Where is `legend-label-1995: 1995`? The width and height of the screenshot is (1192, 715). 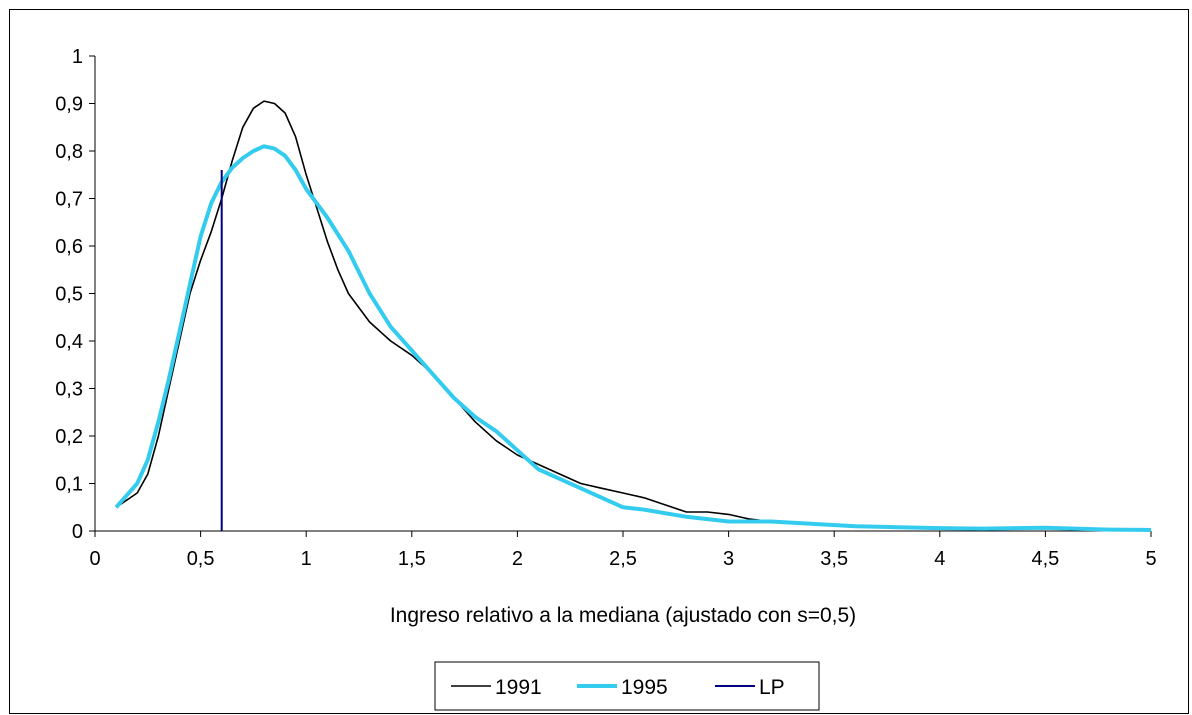
legend-label-1995: 1995 is located at coordinates (644, 687).